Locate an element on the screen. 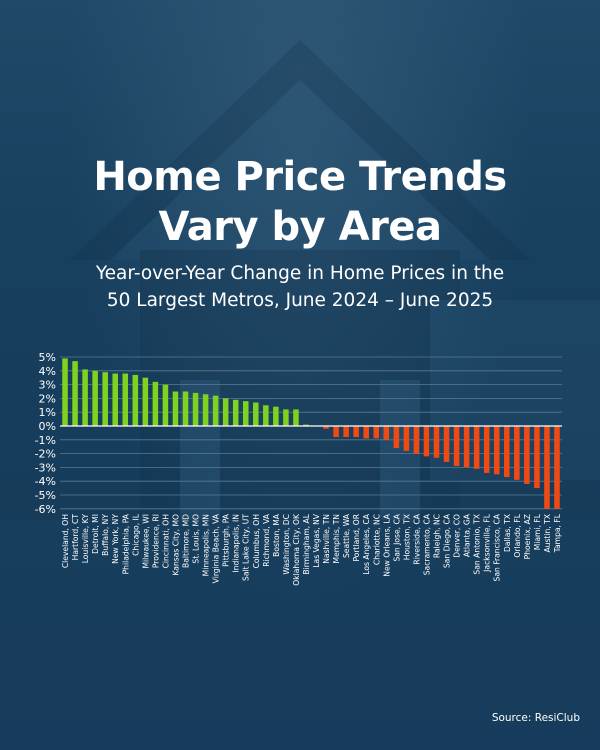 Image resolution: width=600 pixels, height=750 pixels. x-tick-label: Baltimore, MD is located at coordinates (186, 541).